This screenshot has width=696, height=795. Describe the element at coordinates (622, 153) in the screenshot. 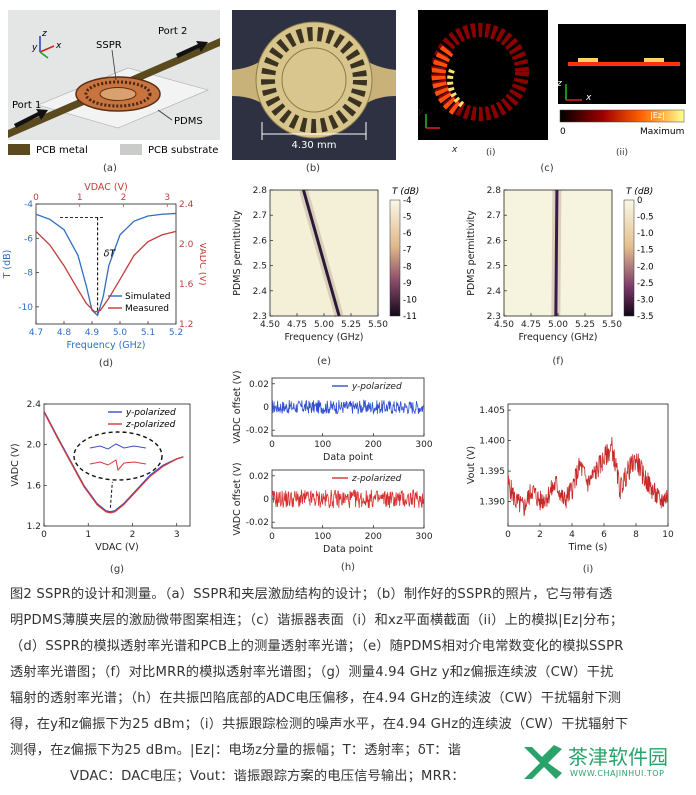

I see `c-sub-ii: (ii)` at that location.